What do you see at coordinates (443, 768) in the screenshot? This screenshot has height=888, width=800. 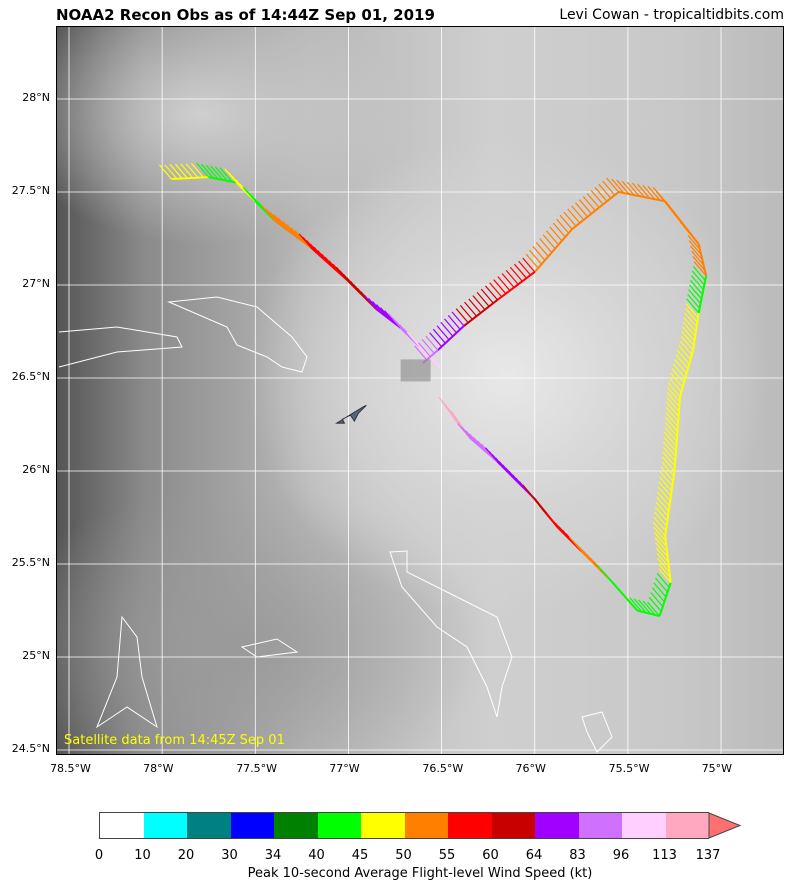 I see `lon-tick-label: 76.5°W` at bounding box center [443, 768].